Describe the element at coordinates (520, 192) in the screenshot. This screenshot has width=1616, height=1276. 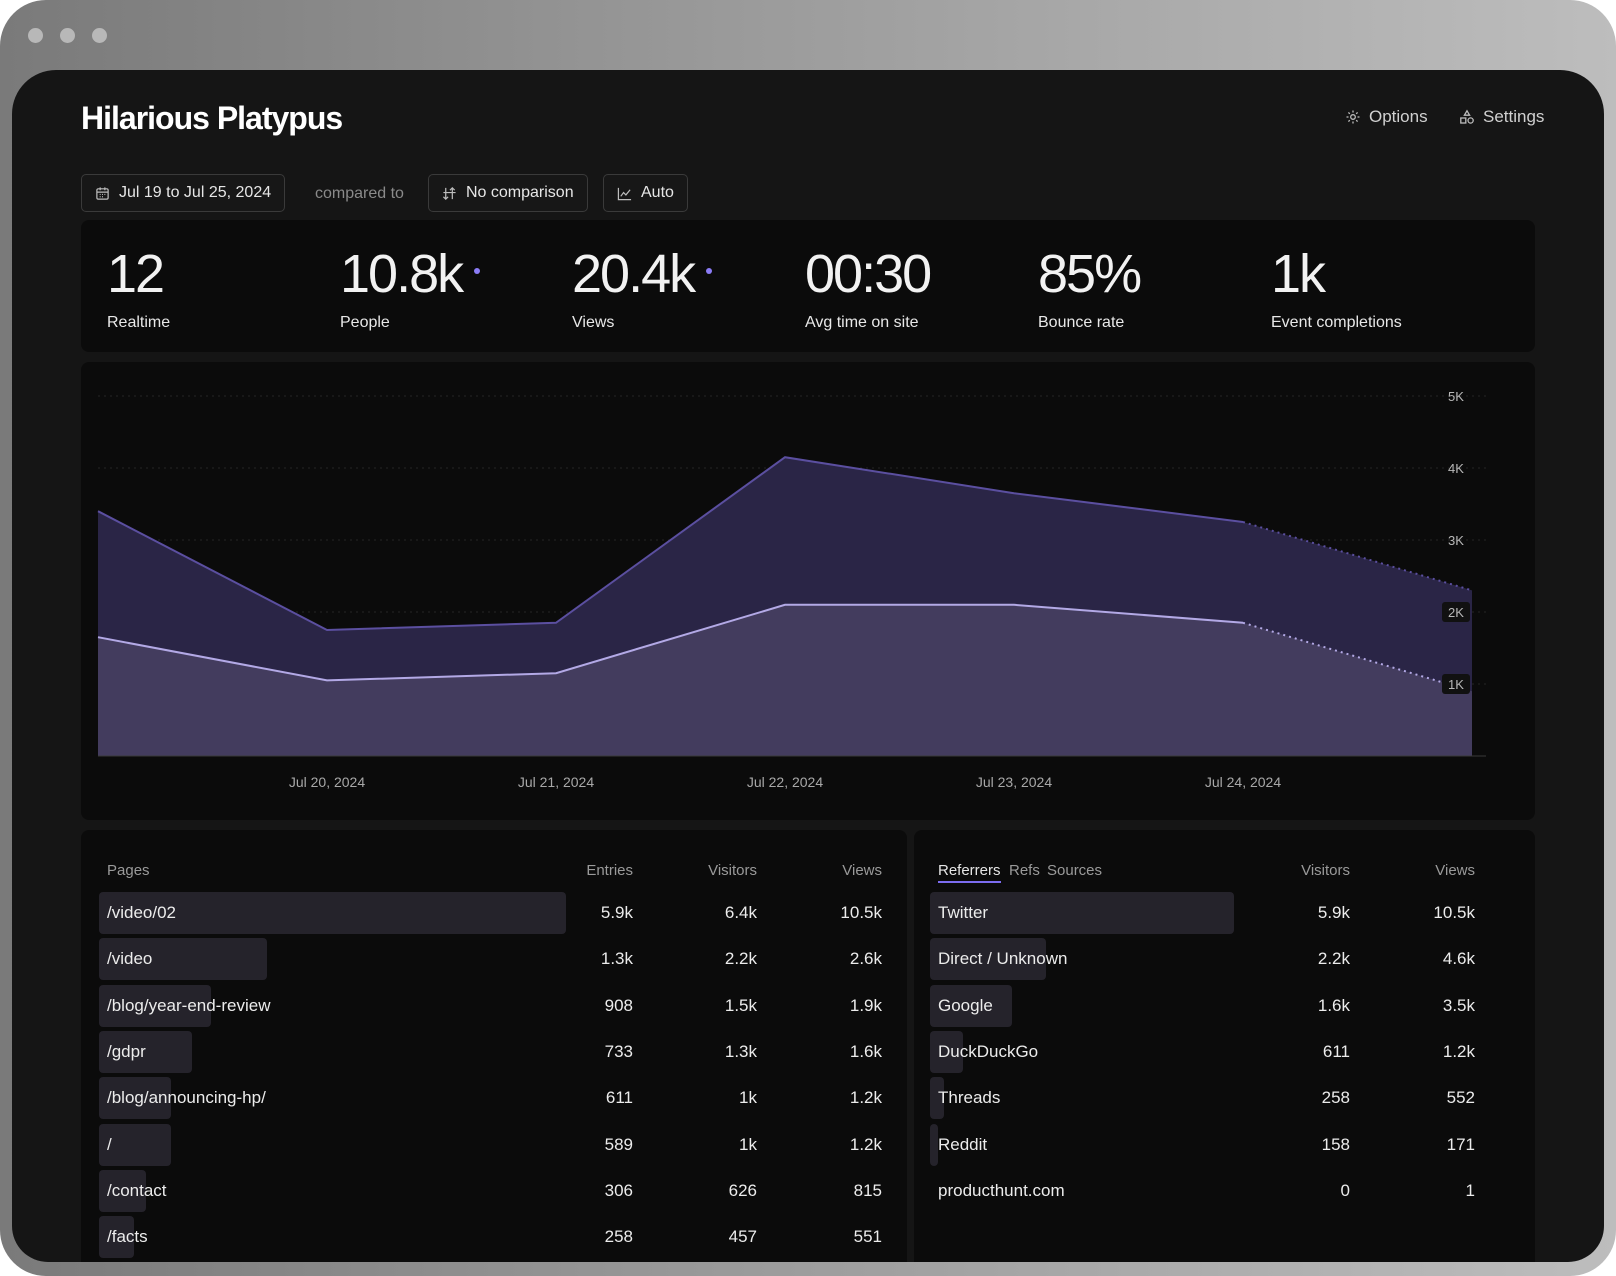
I see `comparison-label: No comparison` at that location.